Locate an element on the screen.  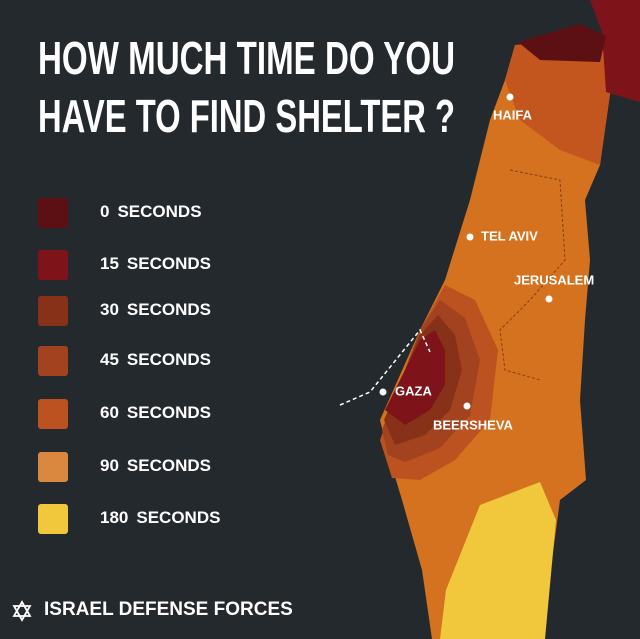
legend-label: 45 SECONDS is located at coordinates (155, 359).